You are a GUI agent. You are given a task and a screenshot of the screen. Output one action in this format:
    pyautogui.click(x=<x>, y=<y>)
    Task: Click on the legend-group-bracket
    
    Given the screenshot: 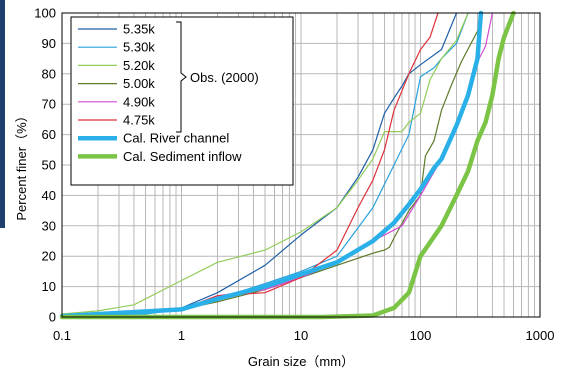 What is the action you would take?
    pyautogui.click(x=181, y=77)
    